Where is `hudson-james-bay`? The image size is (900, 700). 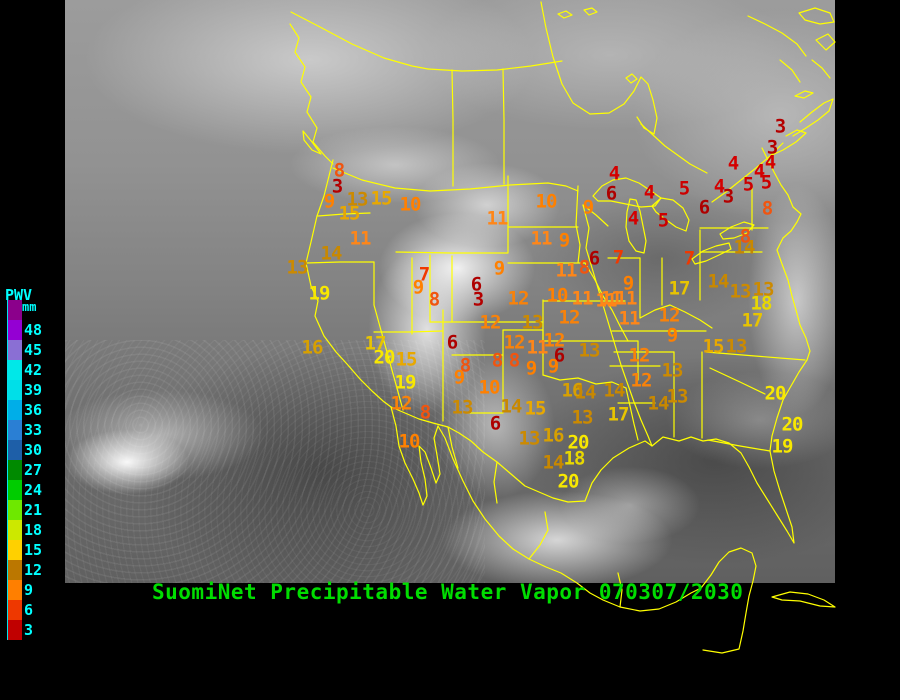 hudson-james-bay is located at coordinates (599, 68).